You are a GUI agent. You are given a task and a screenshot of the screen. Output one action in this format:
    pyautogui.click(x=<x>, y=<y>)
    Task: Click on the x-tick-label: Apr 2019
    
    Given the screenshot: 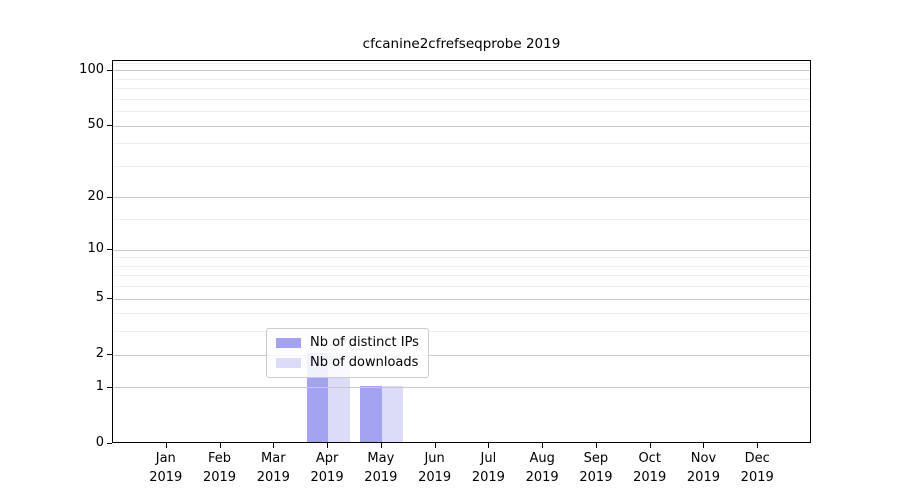 What is the action you would take?
    pyautogui.click(x=327, y=468)
    